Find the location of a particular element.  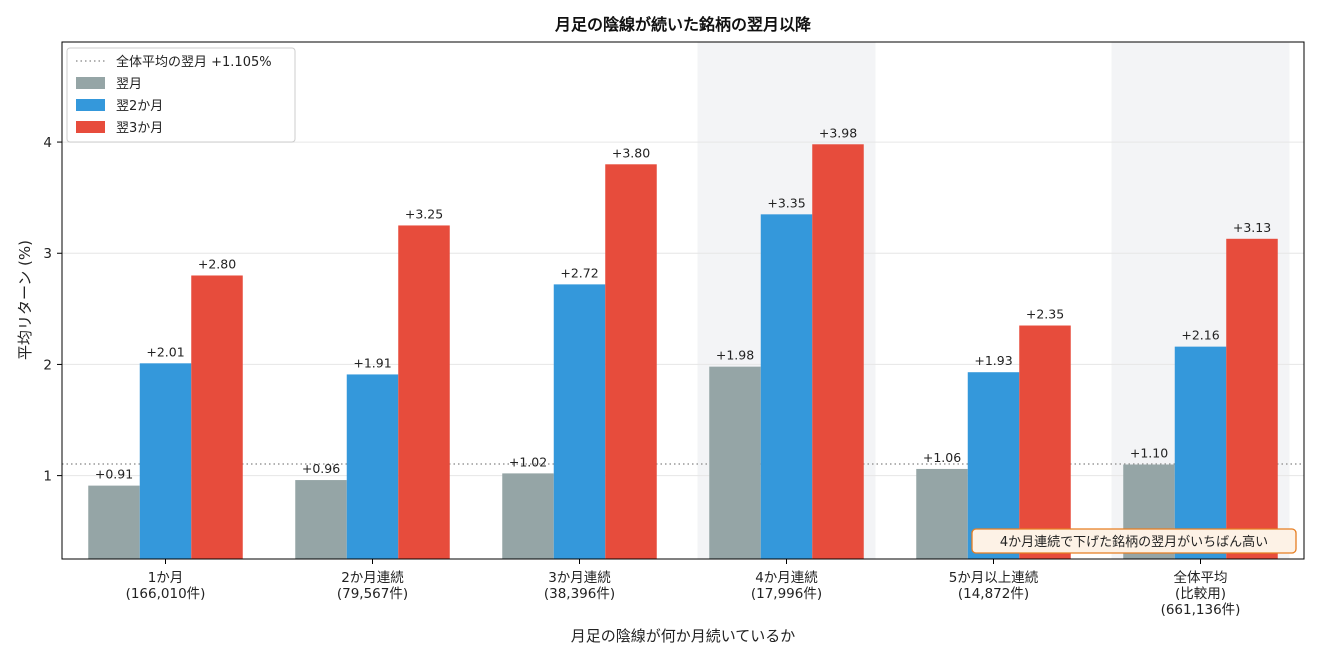

data-label: +2.35 is located at coordinates (1045, 314).